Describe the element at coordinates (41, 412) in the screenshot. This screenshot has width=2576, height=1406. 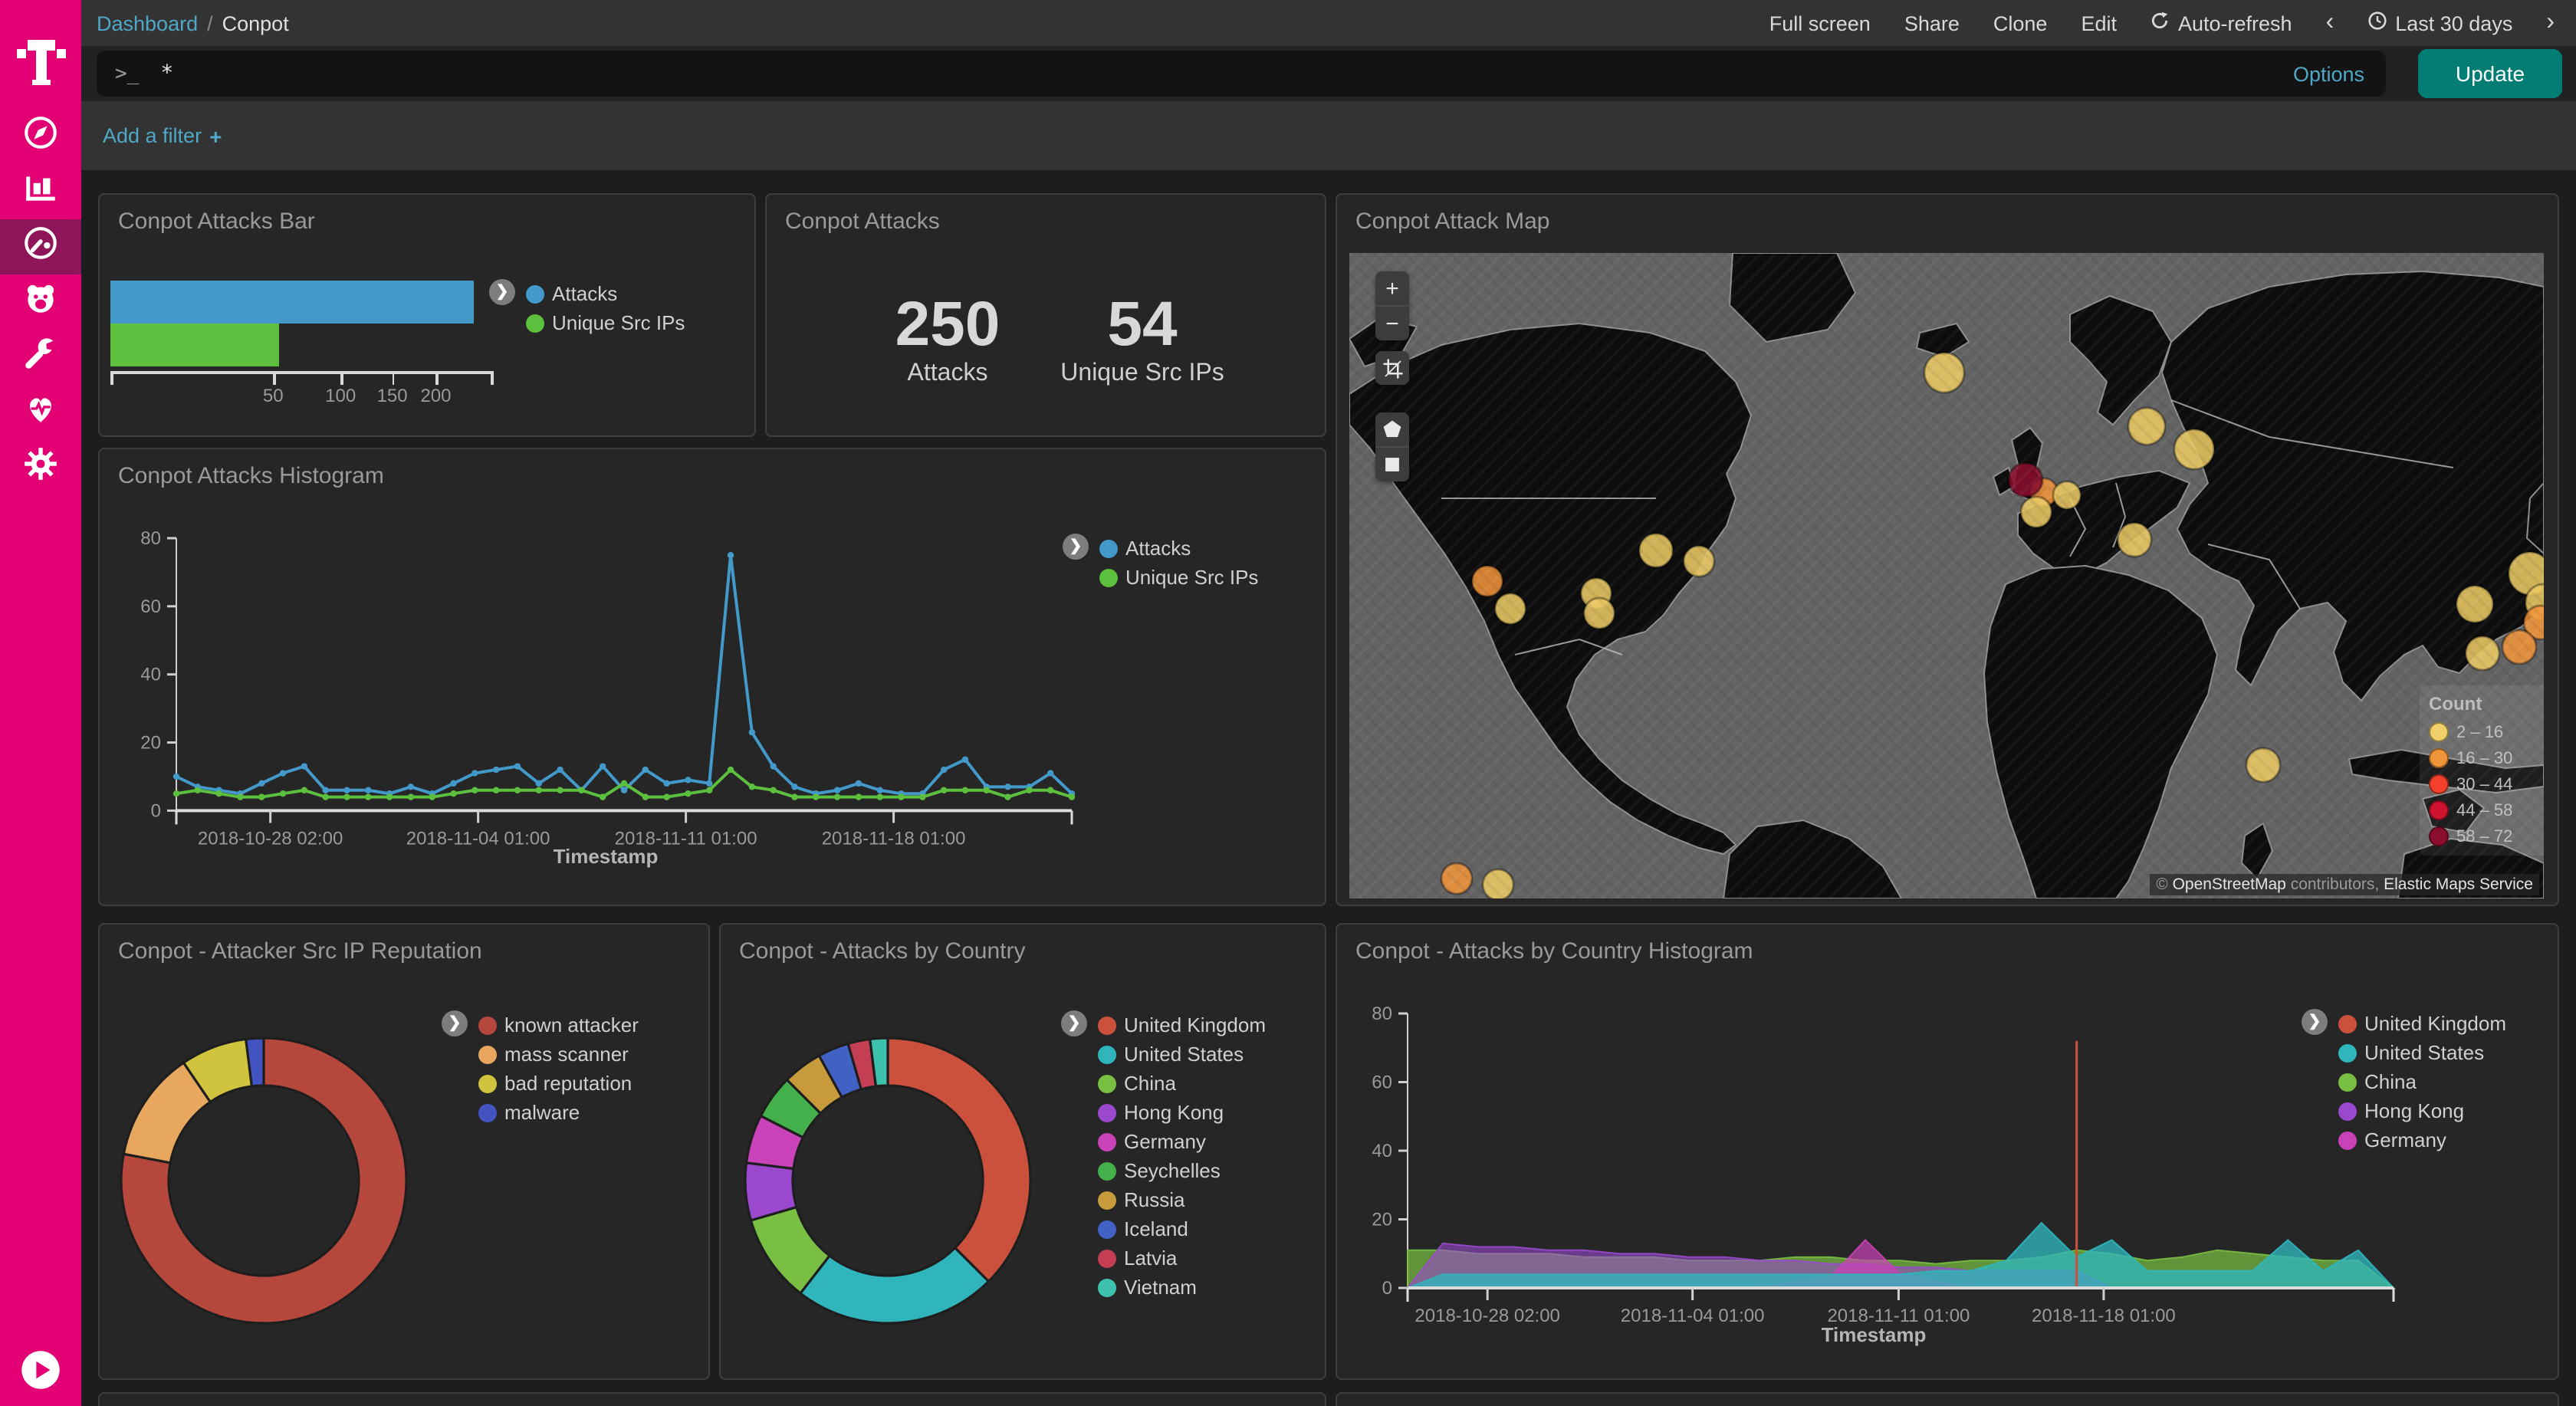
I see `sidebar-item-monitoring` at that location.